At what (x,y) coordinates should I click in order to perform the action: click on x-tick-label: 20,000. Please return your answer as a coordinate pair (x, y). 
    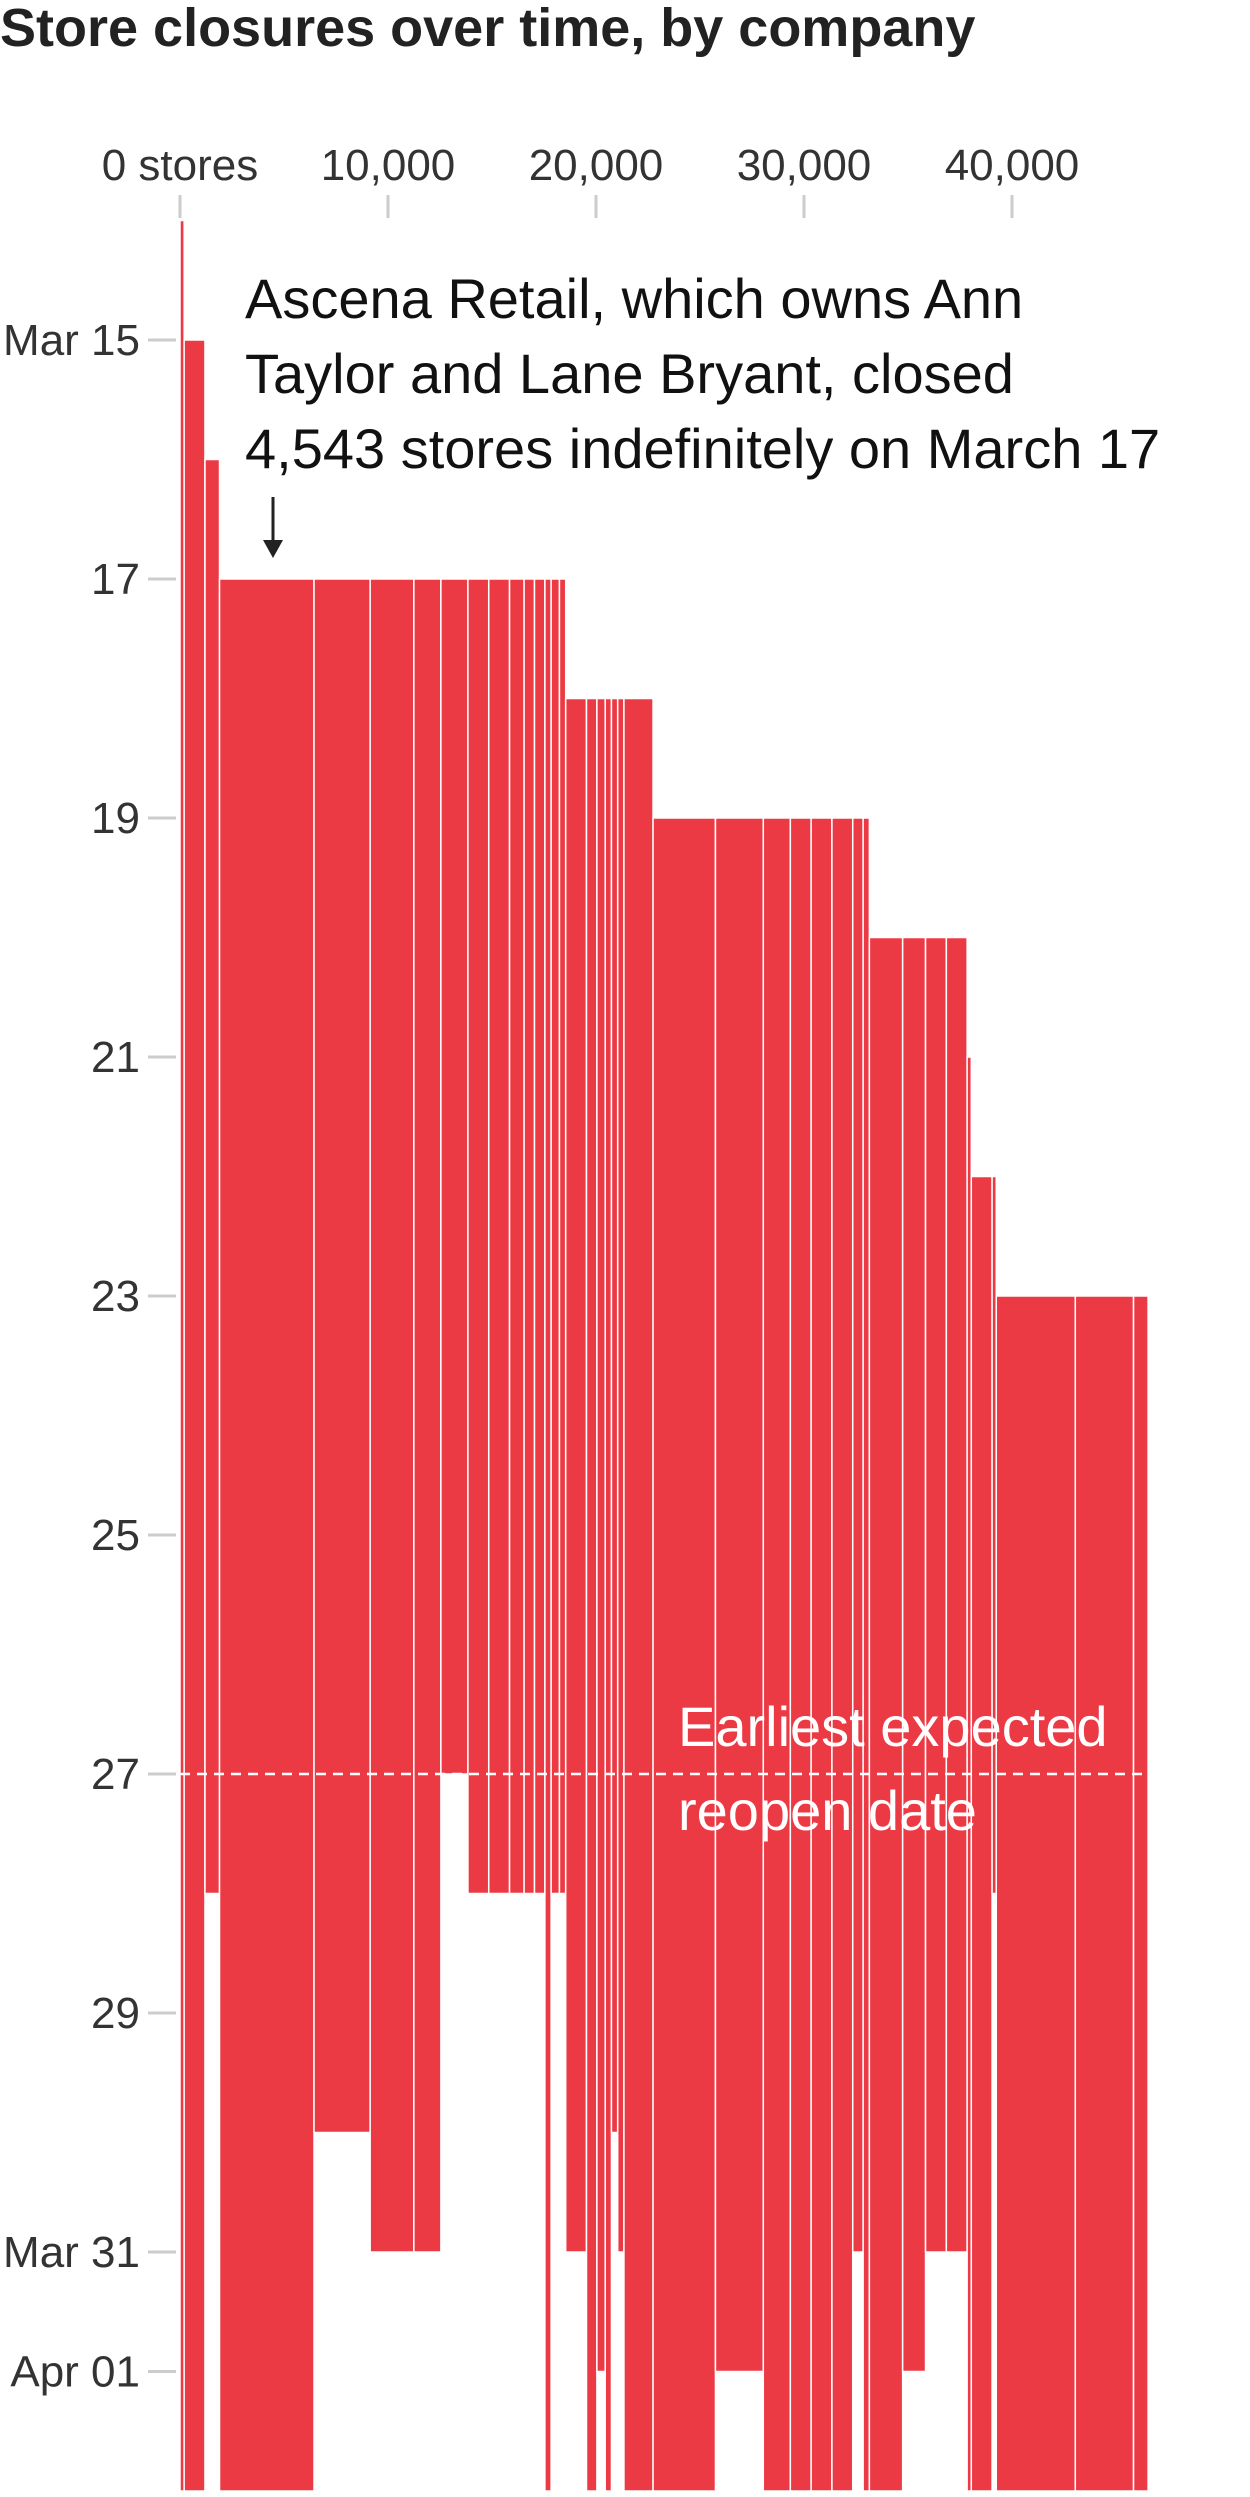
    Looking at the image, I should click on (596, 165).